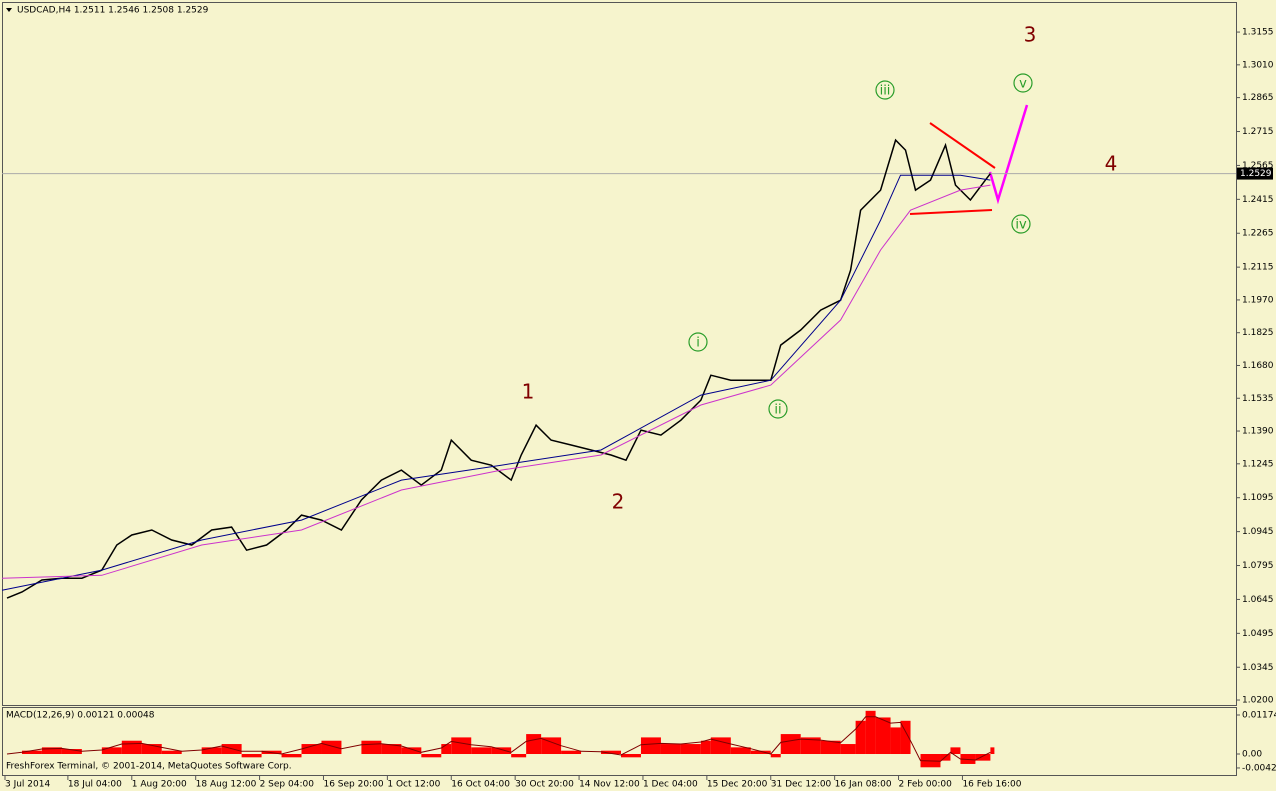 This screenshot has width=1276, height=791. Describe the element at coordinates (528, 392) in the screenshot. I see `wave-label: 1` at that location.